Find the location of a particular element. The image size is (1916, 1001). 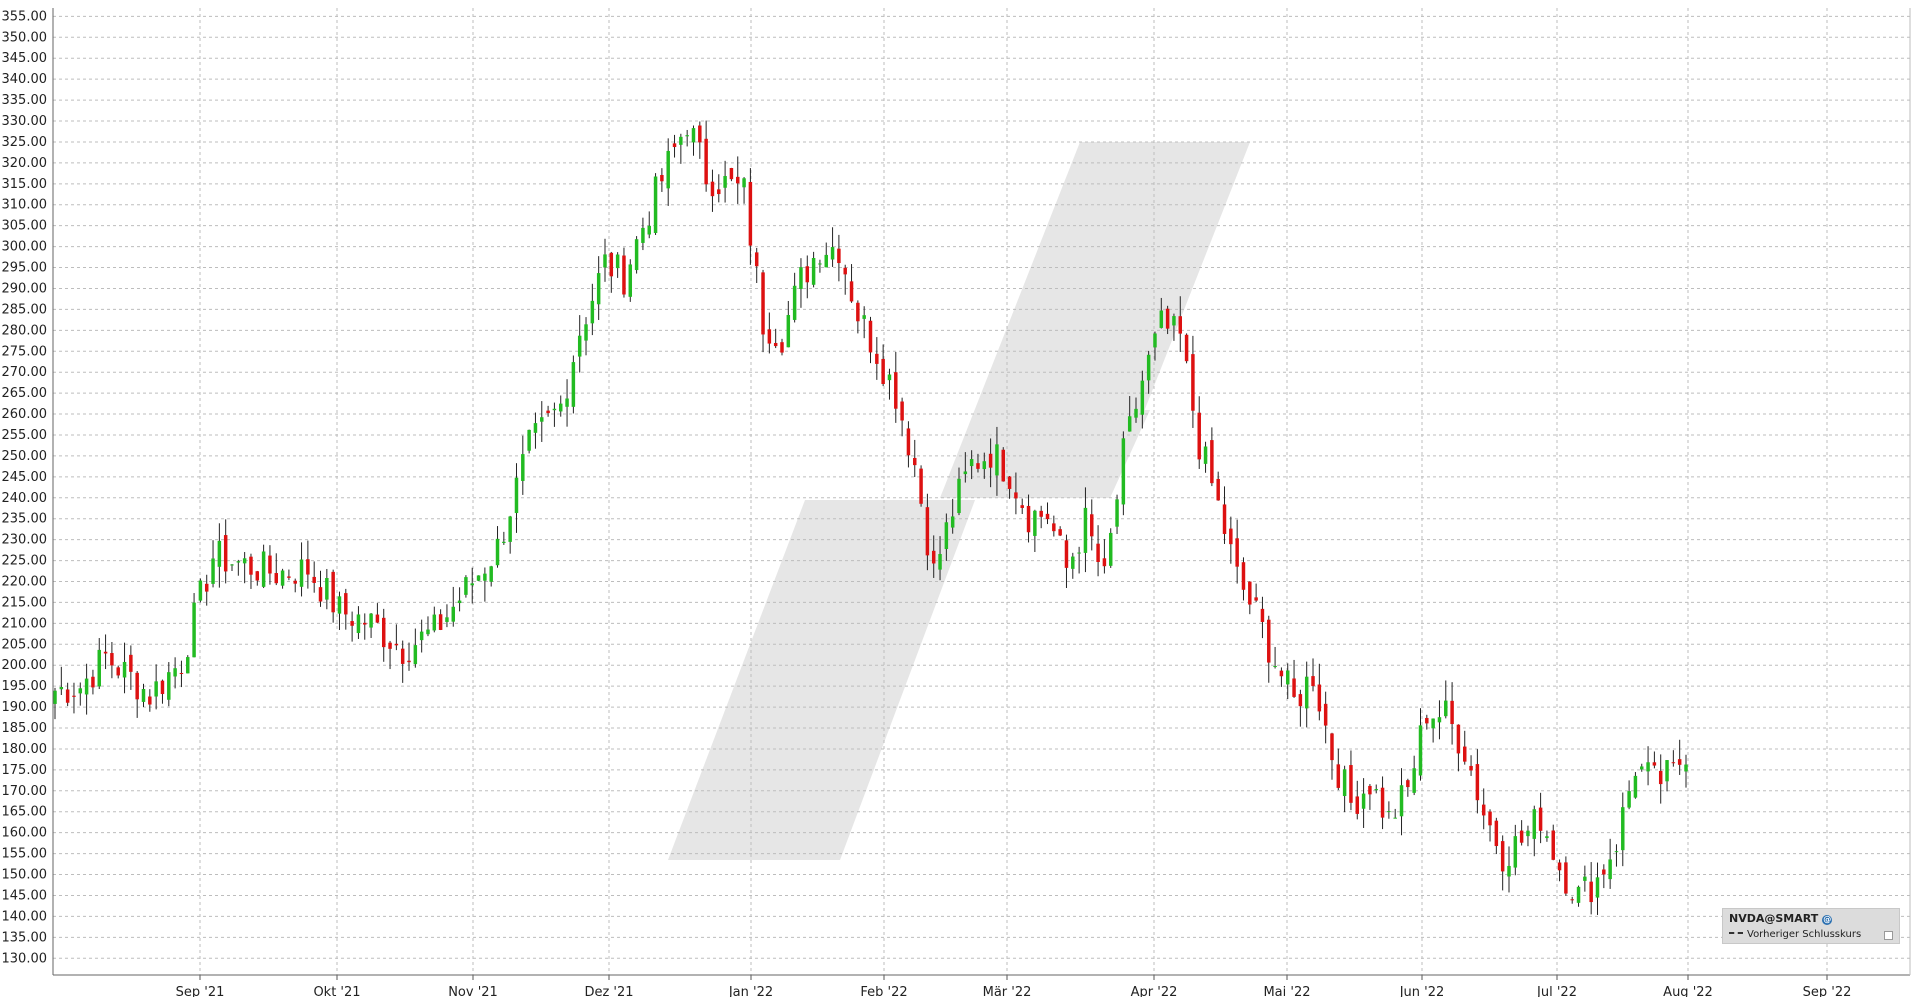

legend-toggle-checkbox is located at coordinates (1888, 935).